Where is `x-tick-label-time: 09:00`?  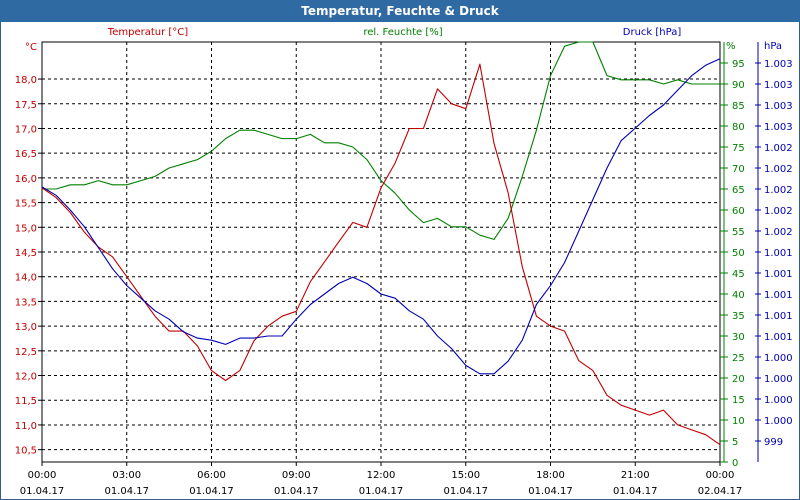
x-tick-label-time: 09:00 is located at coordinates (296, 475).